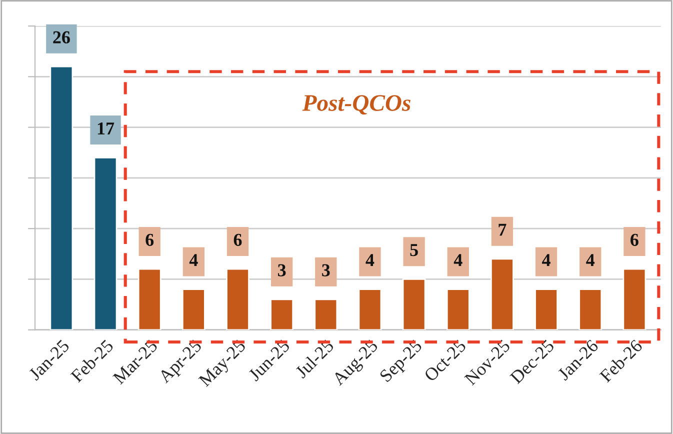 This screenshot has width=673, height=434. What do you see at coordinates (356, 105) in the screenshot?
I see `annotation: Post-QCOs` at bounding box center [356, 105].